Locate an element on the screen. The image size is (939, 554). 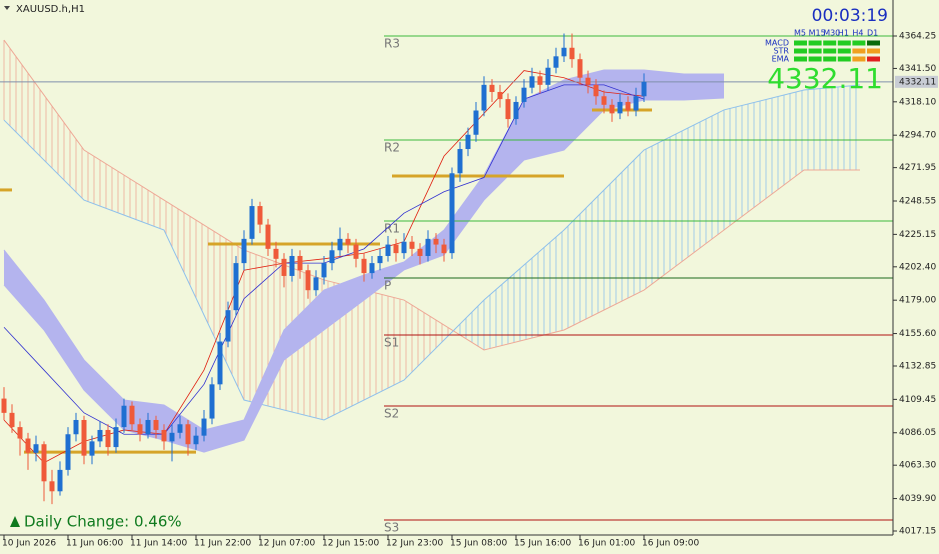
timeframe-label: H1 is located at coordinates (843, 33).